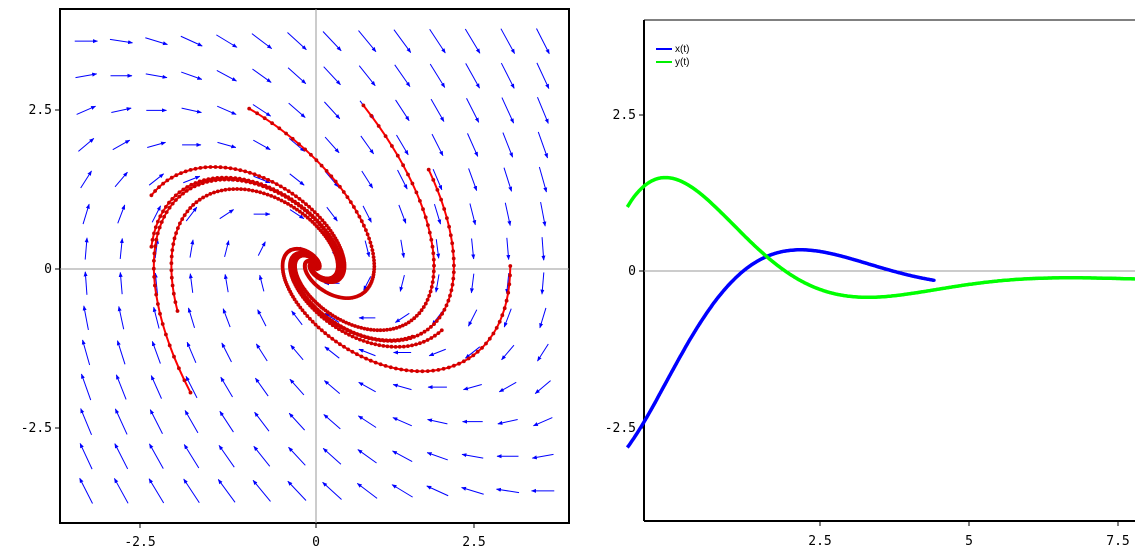  What do you see at coordinates (312, 203) in the screenshot?
I see `trajectory` at bounding box center [312, 203].